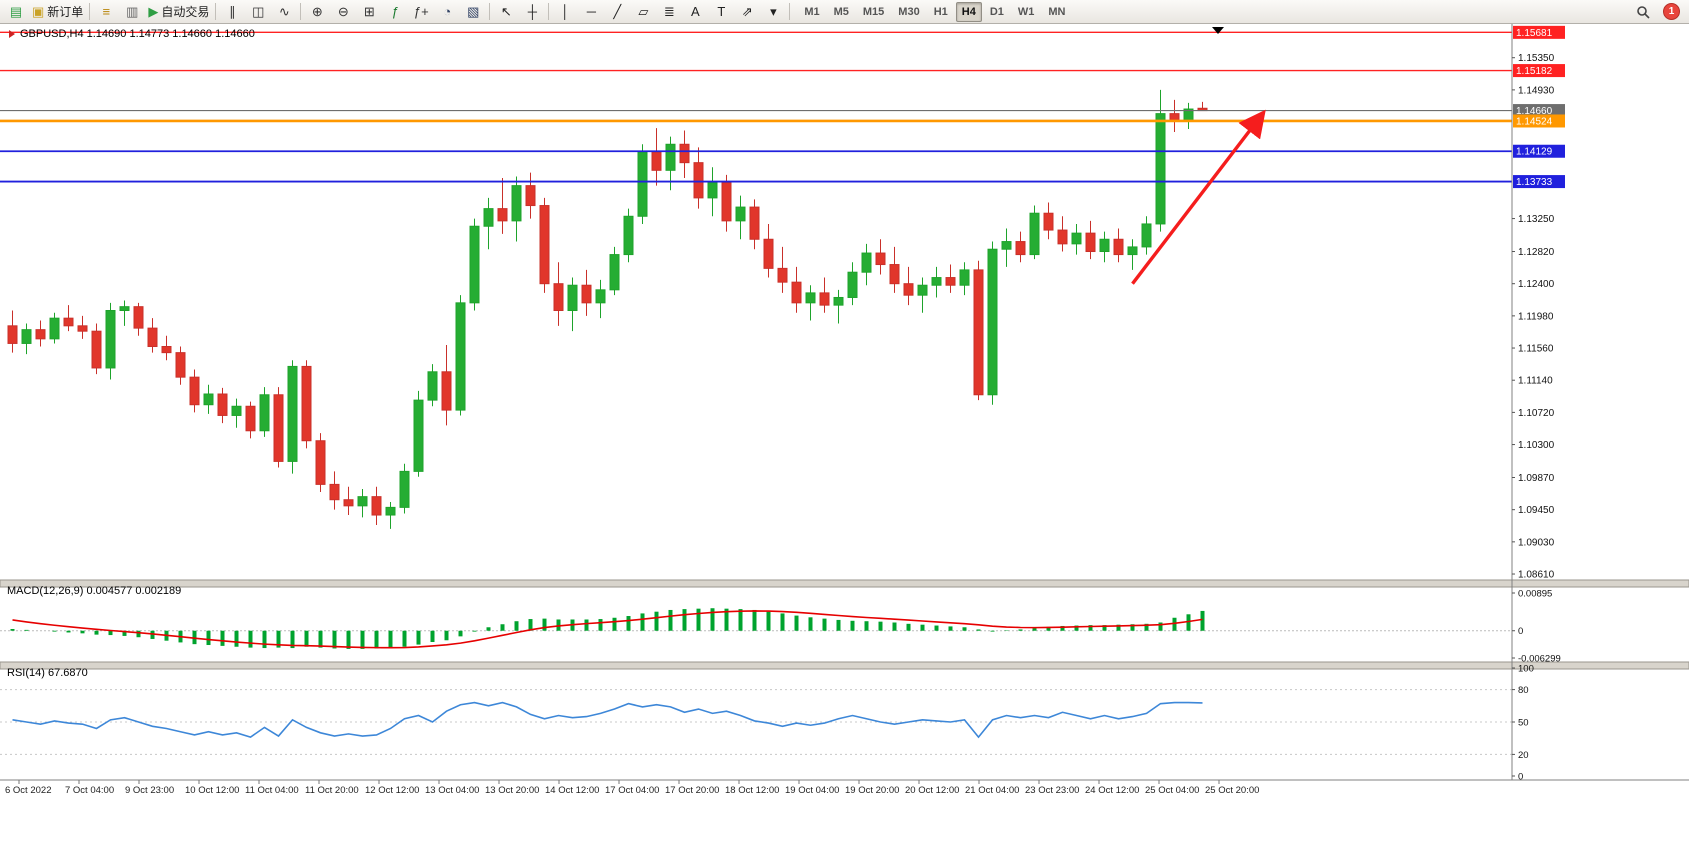 This screenshot has height=863, width=1689. Describe the element at coordinates (968, 11) in the screenshot. I see `timeframe-h4-button: H4` at that location.